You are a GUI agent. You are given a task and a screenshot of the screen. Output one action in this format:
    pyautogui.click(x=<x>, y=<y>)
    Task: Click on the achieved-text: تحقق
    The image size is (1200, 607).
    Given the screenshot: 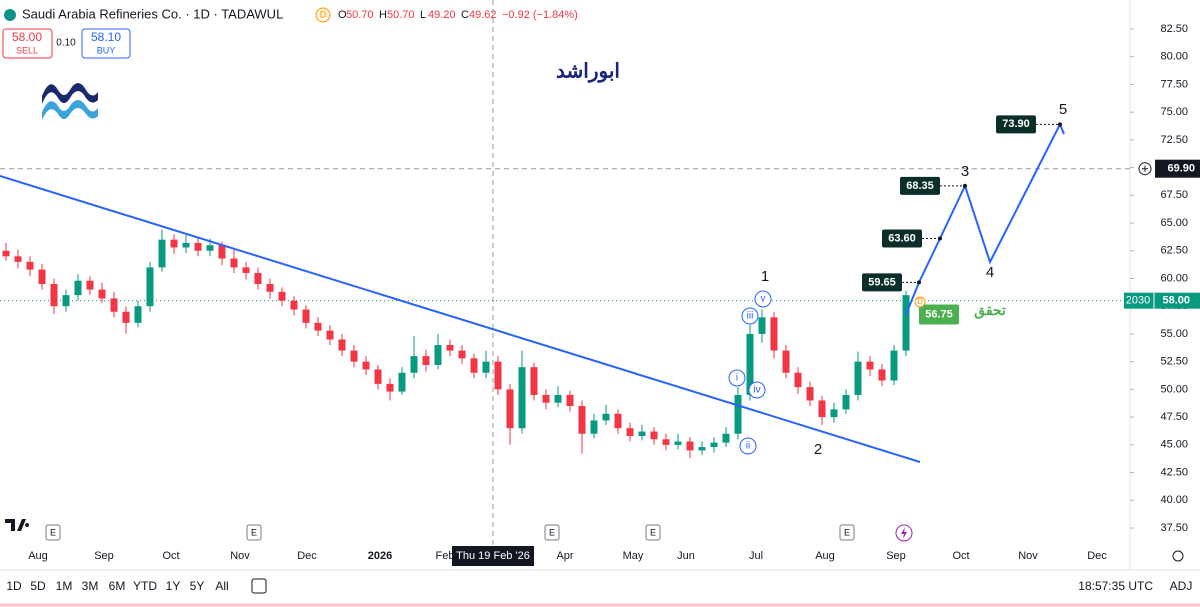 What is the action you would take?
    pyautogui.click(x=990, y=310)
    